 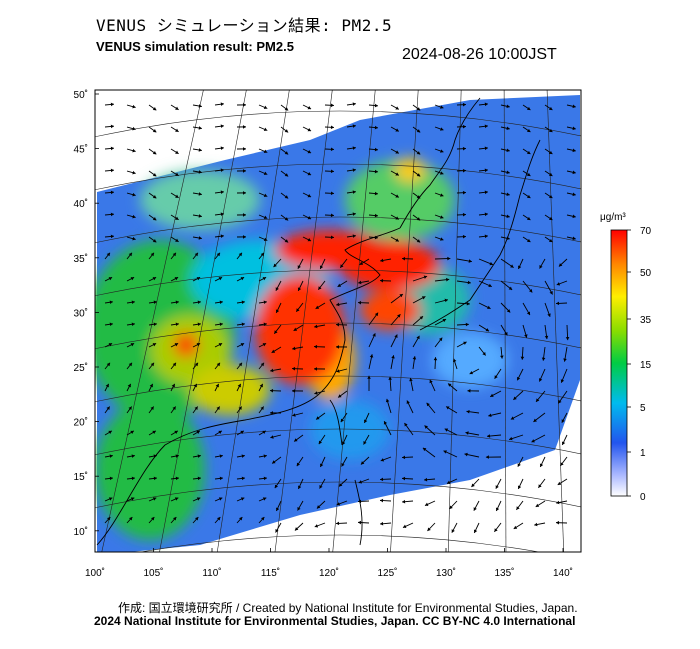 I want to click on lat-label: 35˚, so click(x=81, y=259).